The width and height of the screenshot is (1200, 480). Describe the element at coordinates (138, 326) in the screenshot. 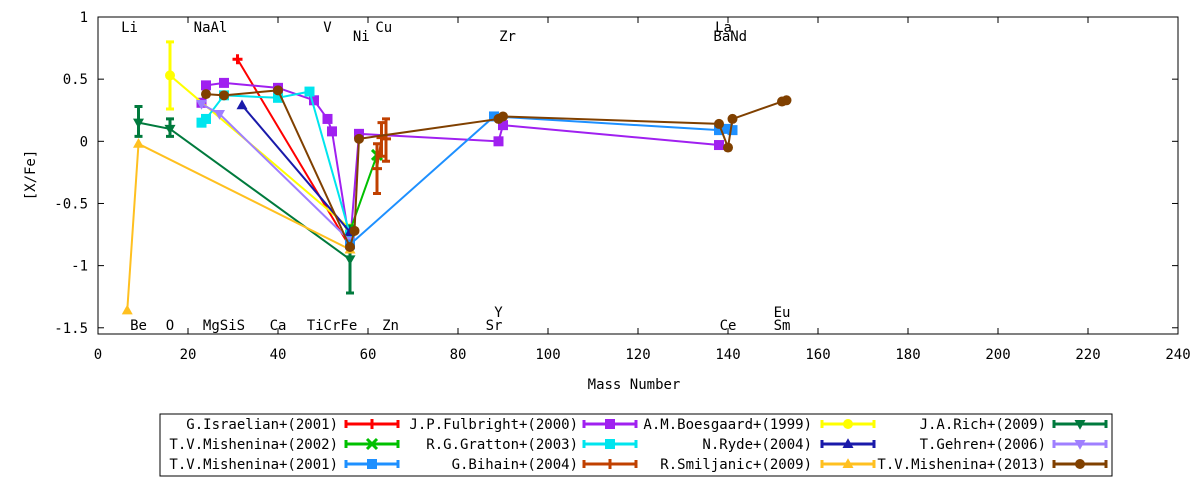

I see `element-label: Be` at that location.